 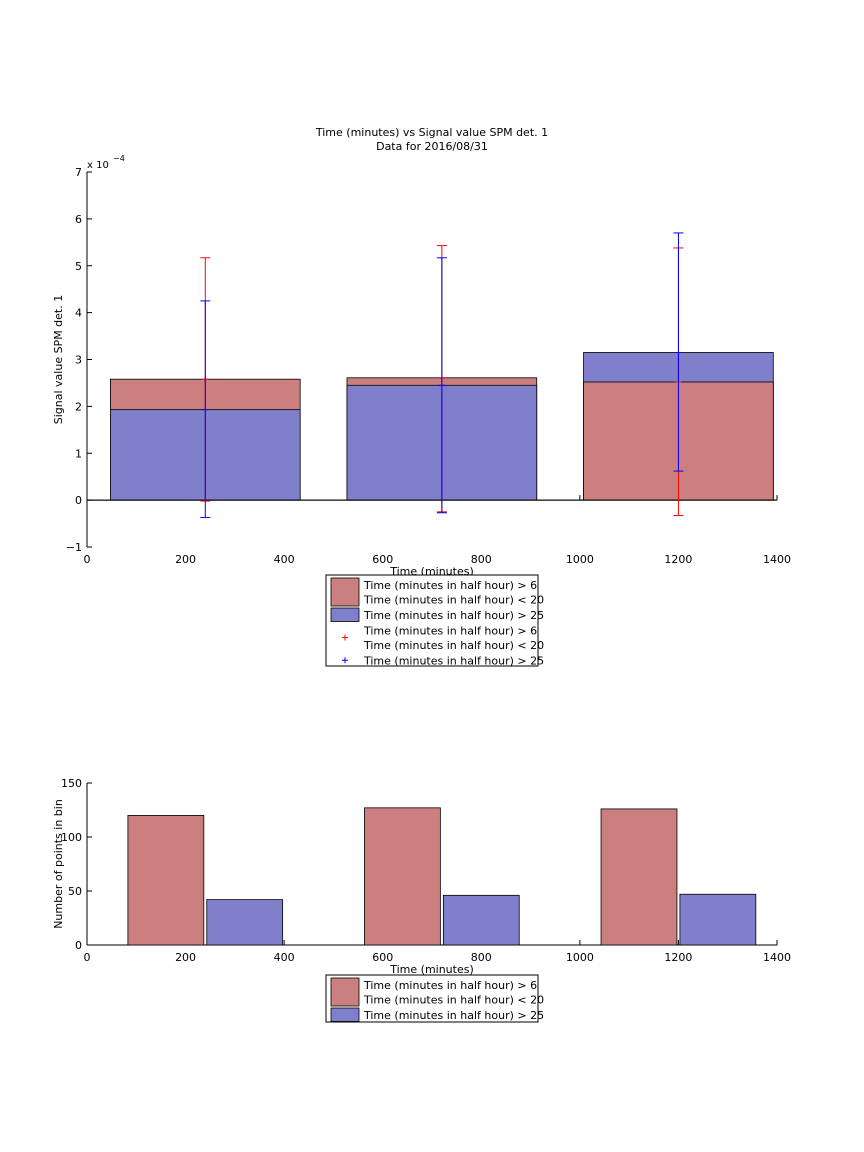 I want to click on y-tick-label: 3, so click(x=78, y=360).